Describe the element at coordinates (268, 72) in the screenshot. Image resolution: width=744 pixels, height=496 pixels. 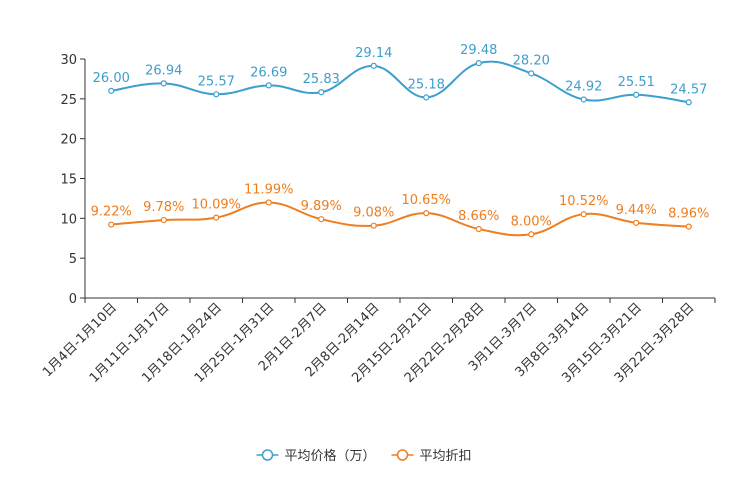
I see `data-label: 26.69` at that location.